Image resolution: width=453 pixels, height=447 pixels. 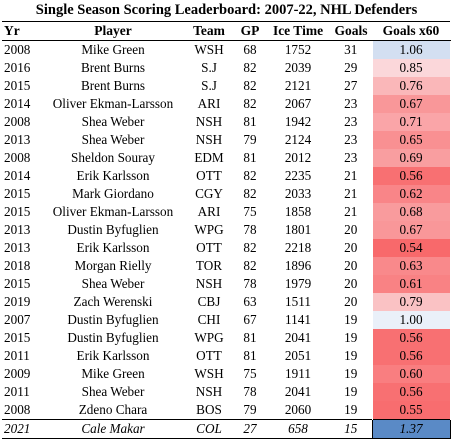 I want to click on goals-cell: 21, so click(x=351, y=193).